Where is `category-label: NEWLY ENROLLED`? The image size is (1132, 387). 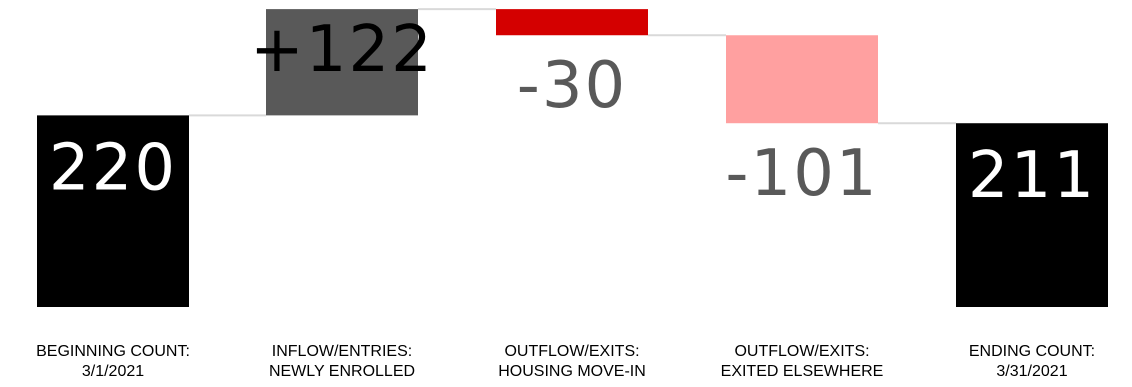 category-label: NEWLY ENROLLED is located at coordinates (342, 371).